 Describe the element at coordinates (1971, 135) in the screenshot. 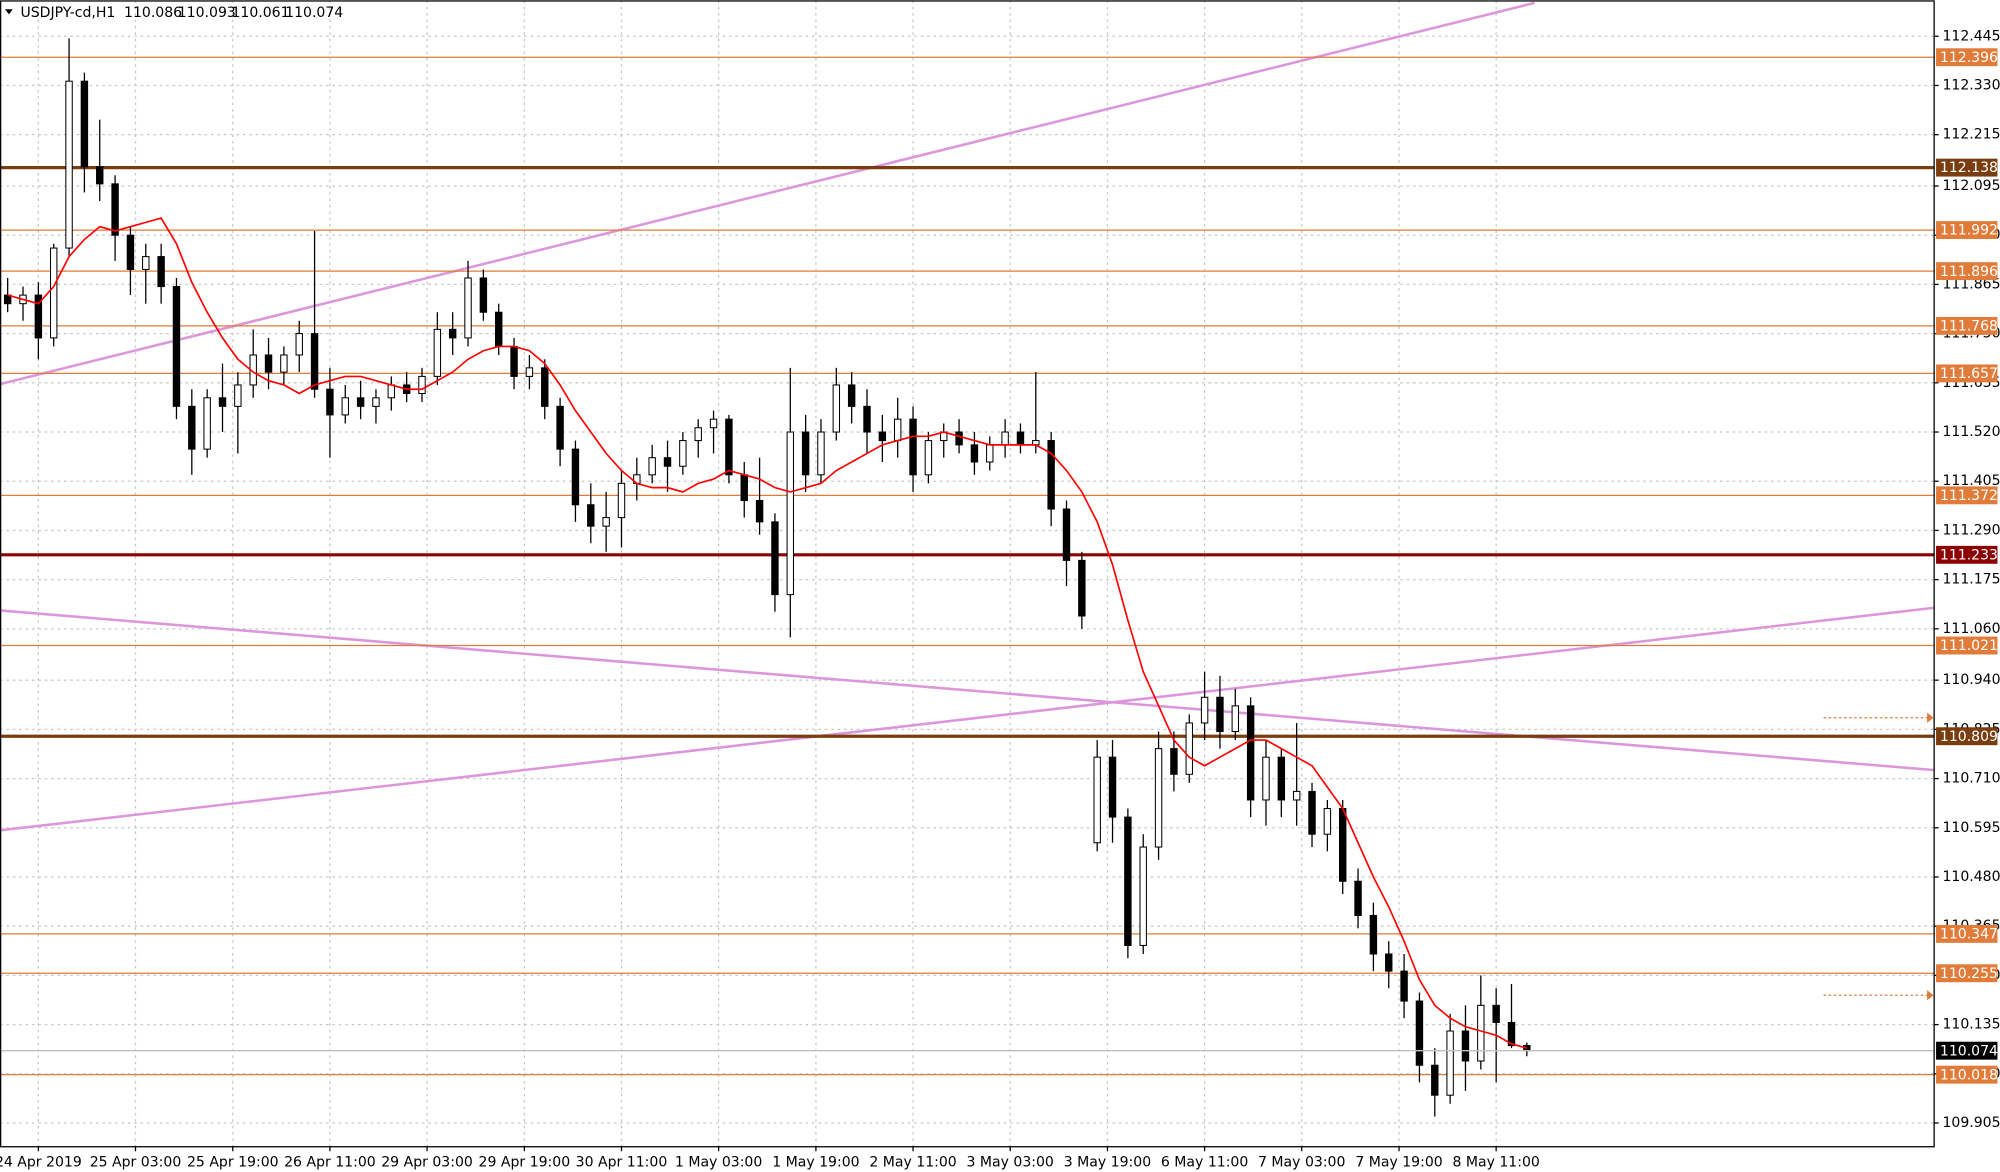

I see `y-tick-label: 112.215` at that location.